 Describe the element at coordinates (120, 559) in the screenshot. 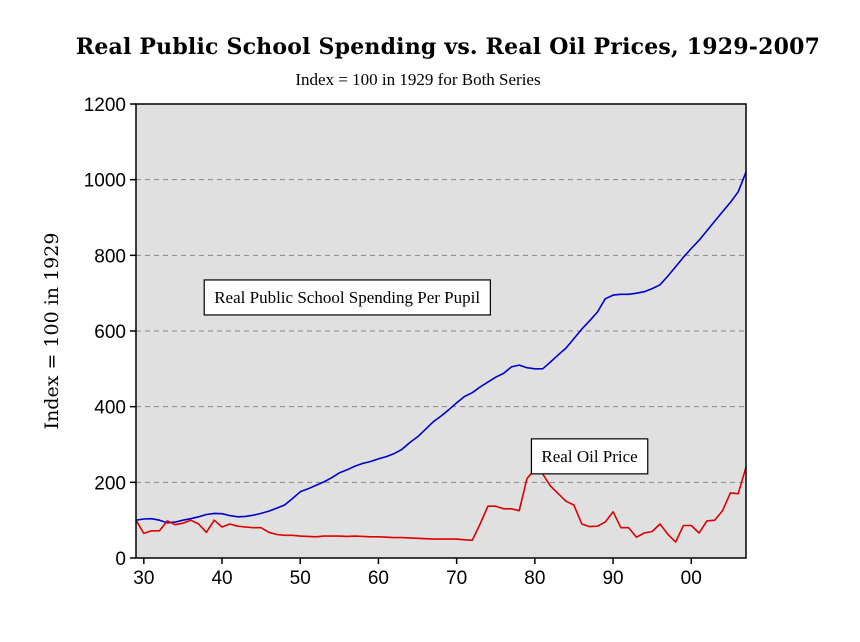

I see `y-tick-label-0: 0` at that location.